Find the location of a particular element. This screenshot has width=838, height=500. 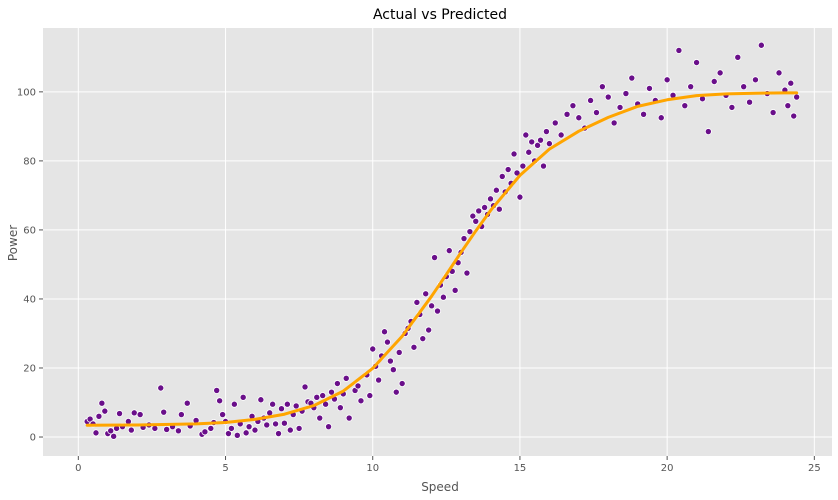

y-tick-label: 80 is located at coordinates (29, 161).